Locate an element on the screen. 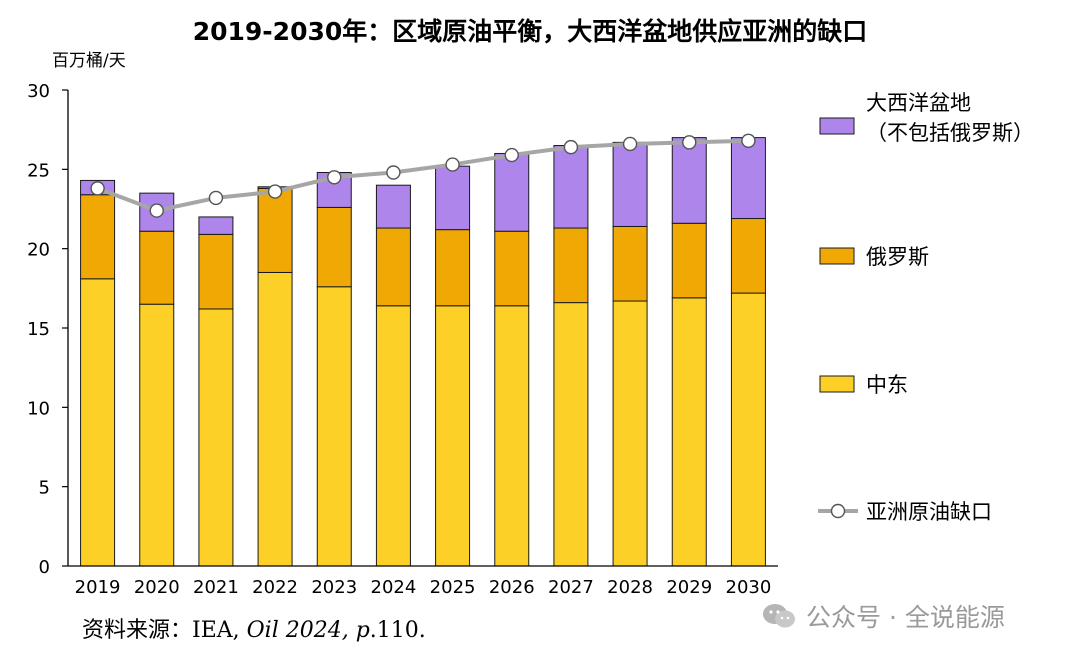 The width and height of the screenshot is (1080, 659). y-tick-label: 15 is located at coordinates (38, 329).